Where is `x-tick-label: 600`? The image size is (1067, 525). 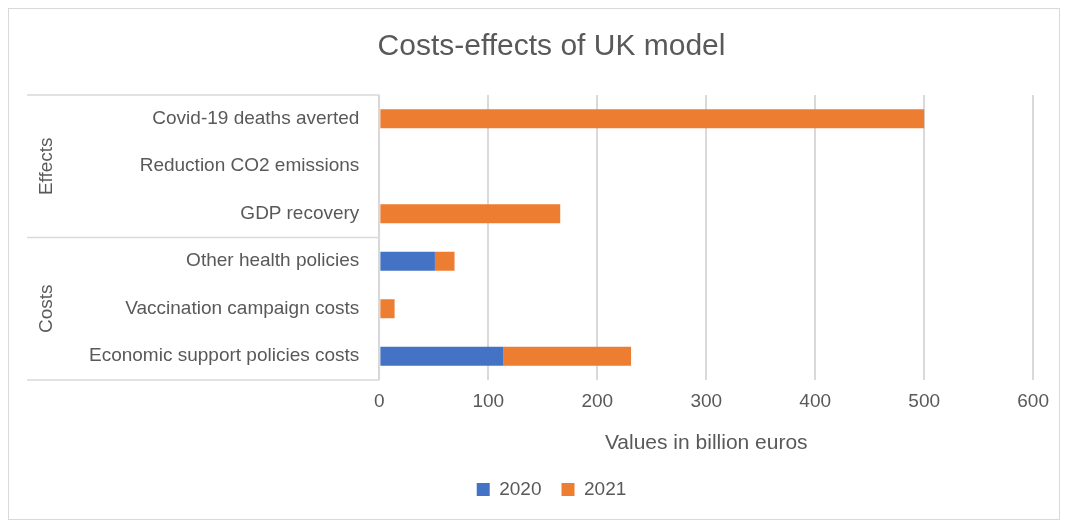 x-tick-label: 600 is located at coordinates (1033, 400).